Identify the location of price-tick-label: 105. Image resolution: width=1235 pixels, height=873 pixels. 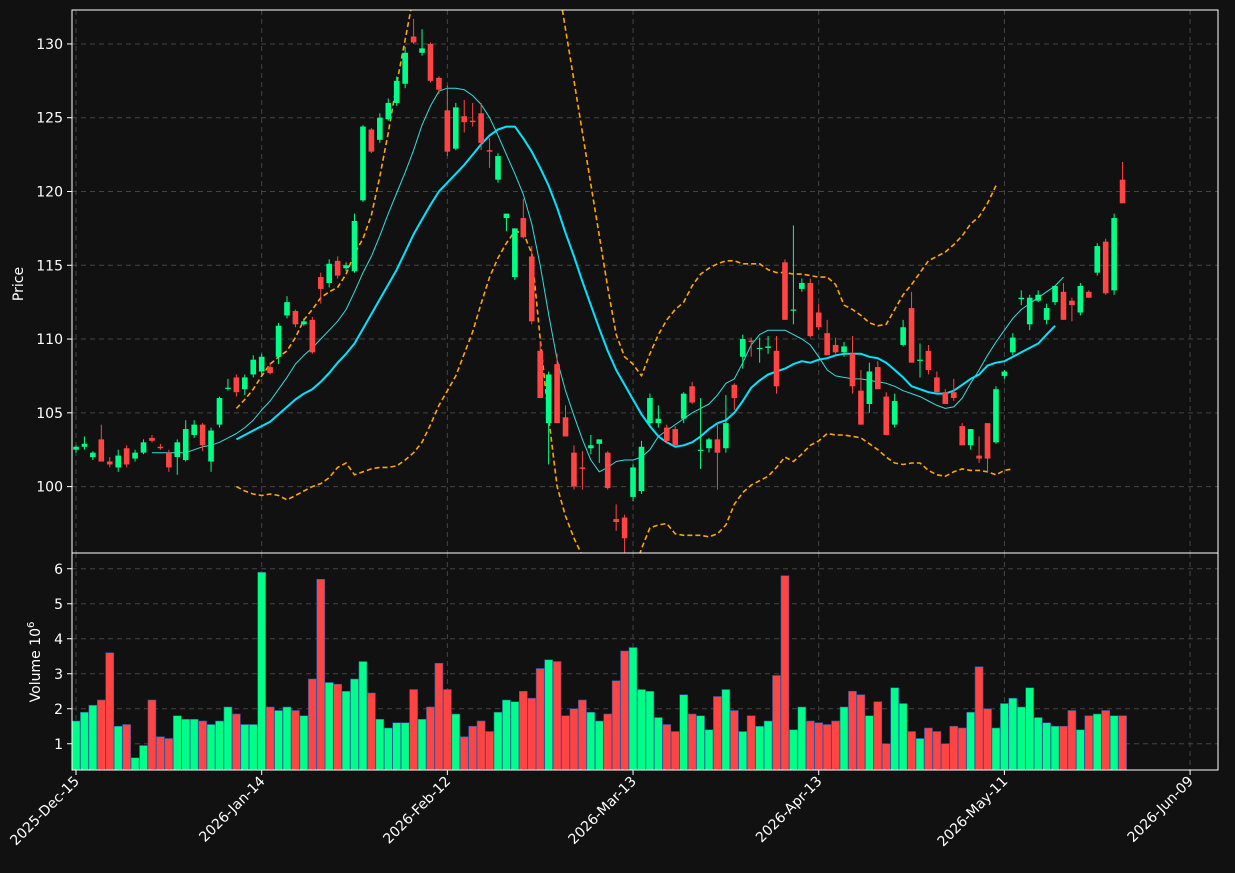
(49, 414).